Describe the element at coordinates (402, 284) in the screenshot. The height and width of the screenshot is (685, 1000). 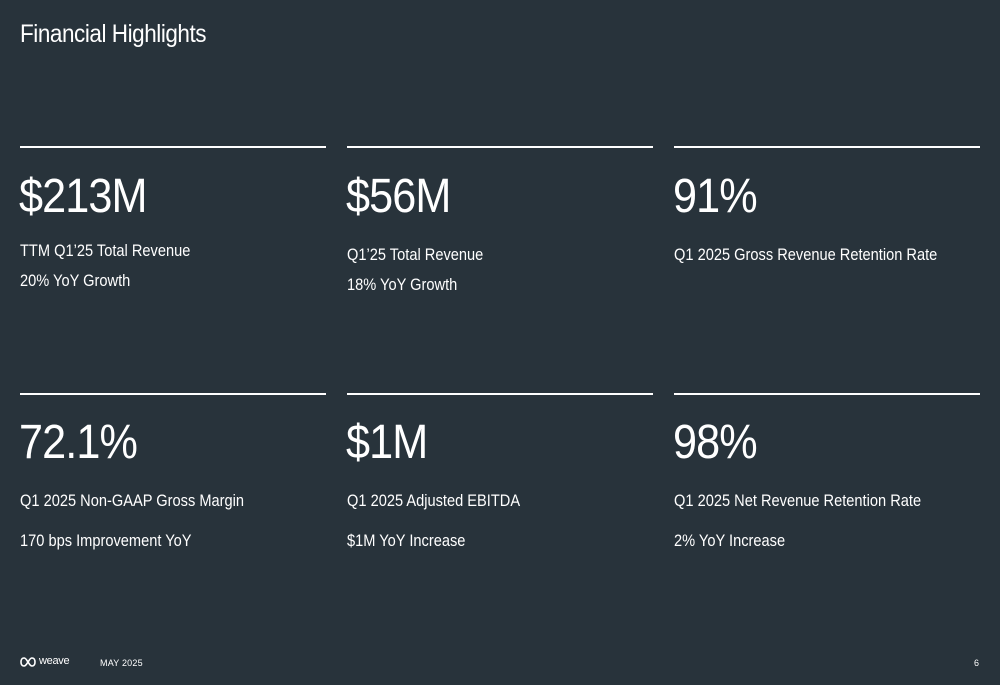
I see `metric-sublabel: 18% YoY Growth` at that location.